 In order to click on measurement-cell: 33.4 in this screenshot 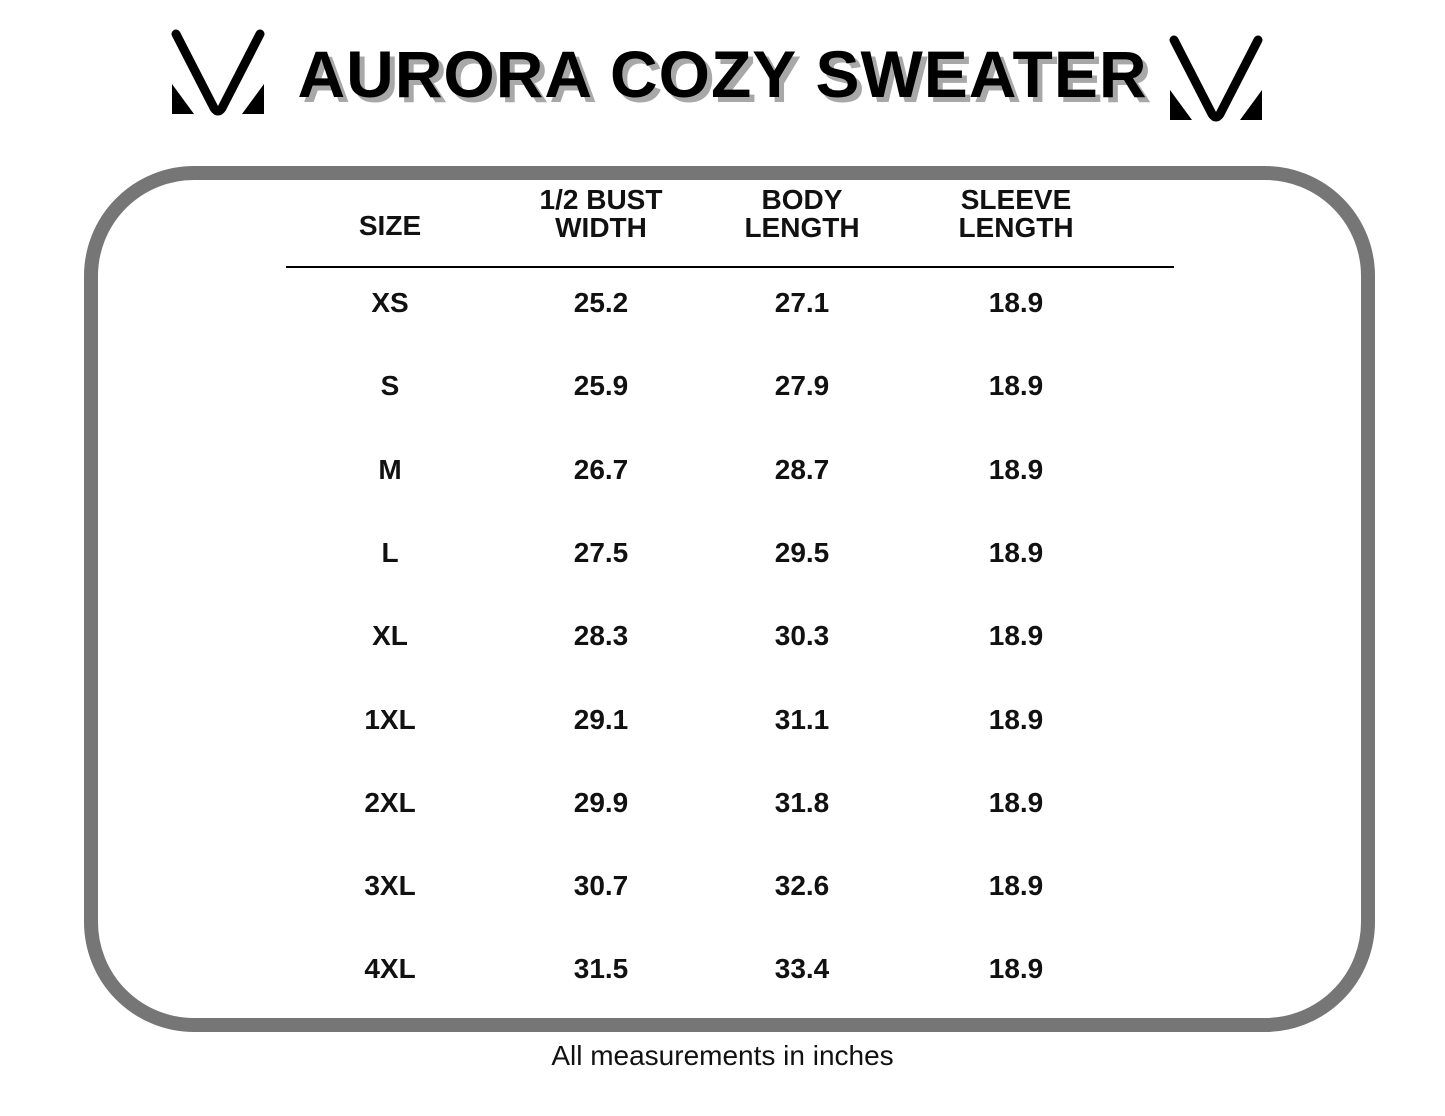, I will do `click(802, 969)`.